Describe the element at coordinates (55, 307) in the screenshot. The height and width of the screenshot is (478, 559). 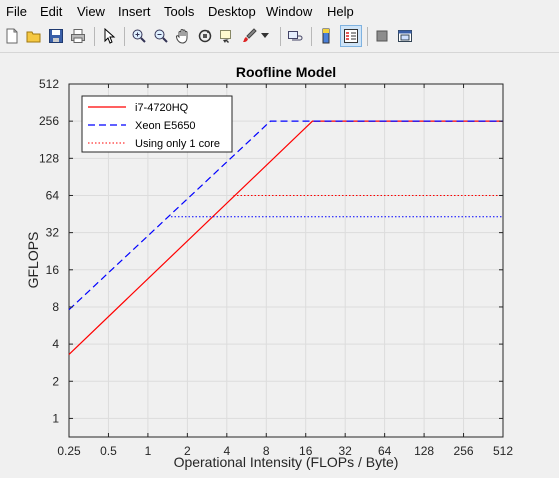
I see `y-tick-label: 8` at that location.